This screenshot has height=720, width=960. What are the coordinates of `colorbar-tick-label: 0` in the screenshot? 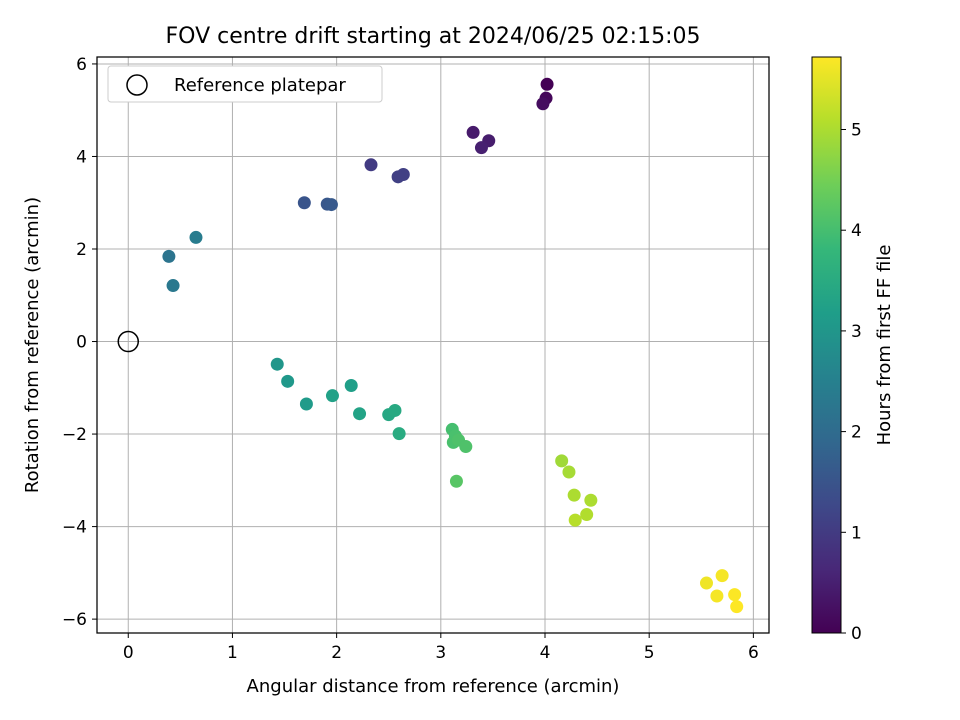 It's located at (856, 634).